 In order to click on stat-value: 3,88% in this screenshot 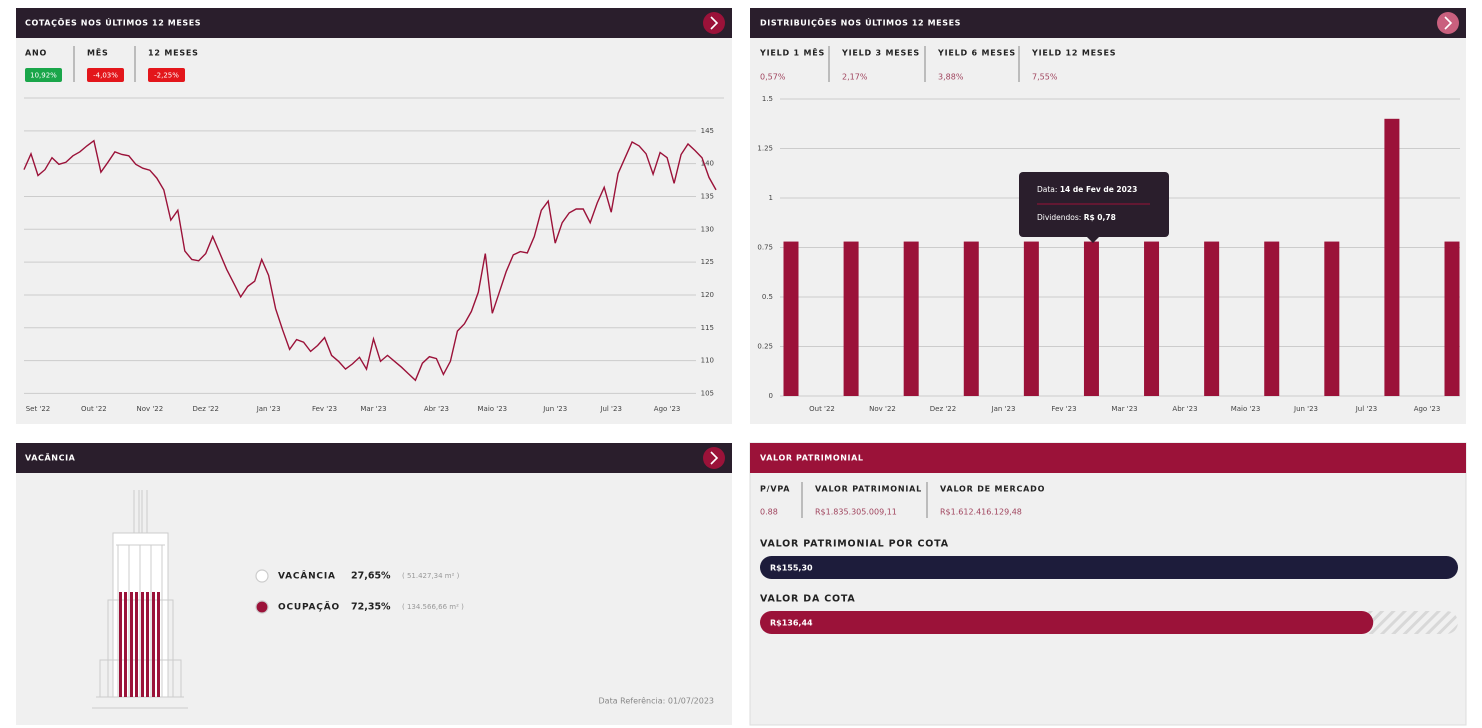, I will do `click(951, 77)`.